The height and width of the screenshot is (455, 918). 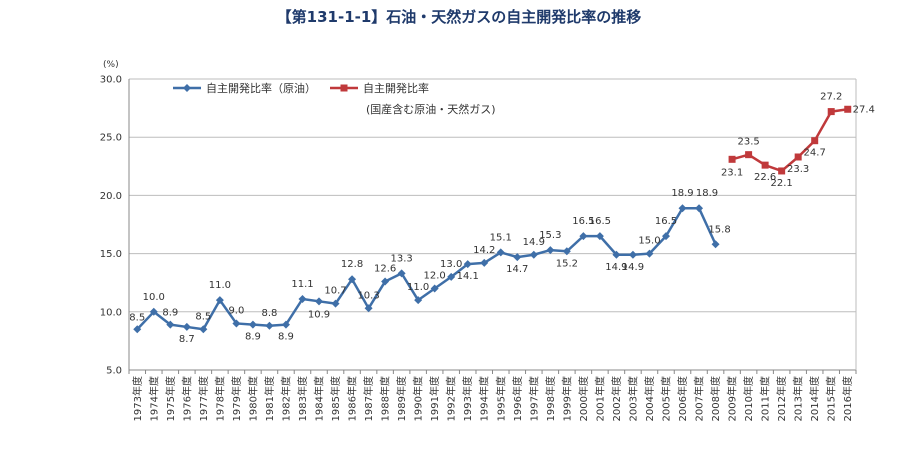 What do you see at coordinates (765, 177) in the screenshot?
I see `data-label: 22.6` at bounding box center [765, 177].